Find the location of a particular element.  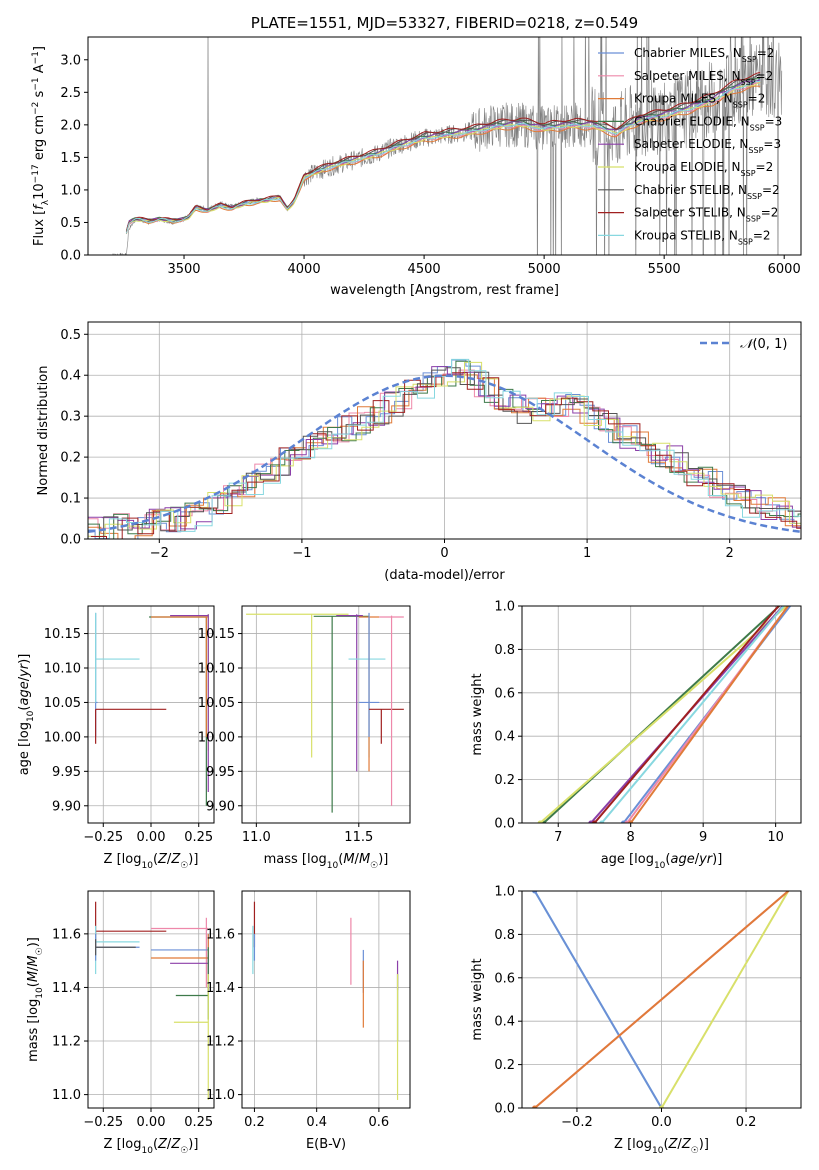

label-part: )] is located at coordinates (383, 859).